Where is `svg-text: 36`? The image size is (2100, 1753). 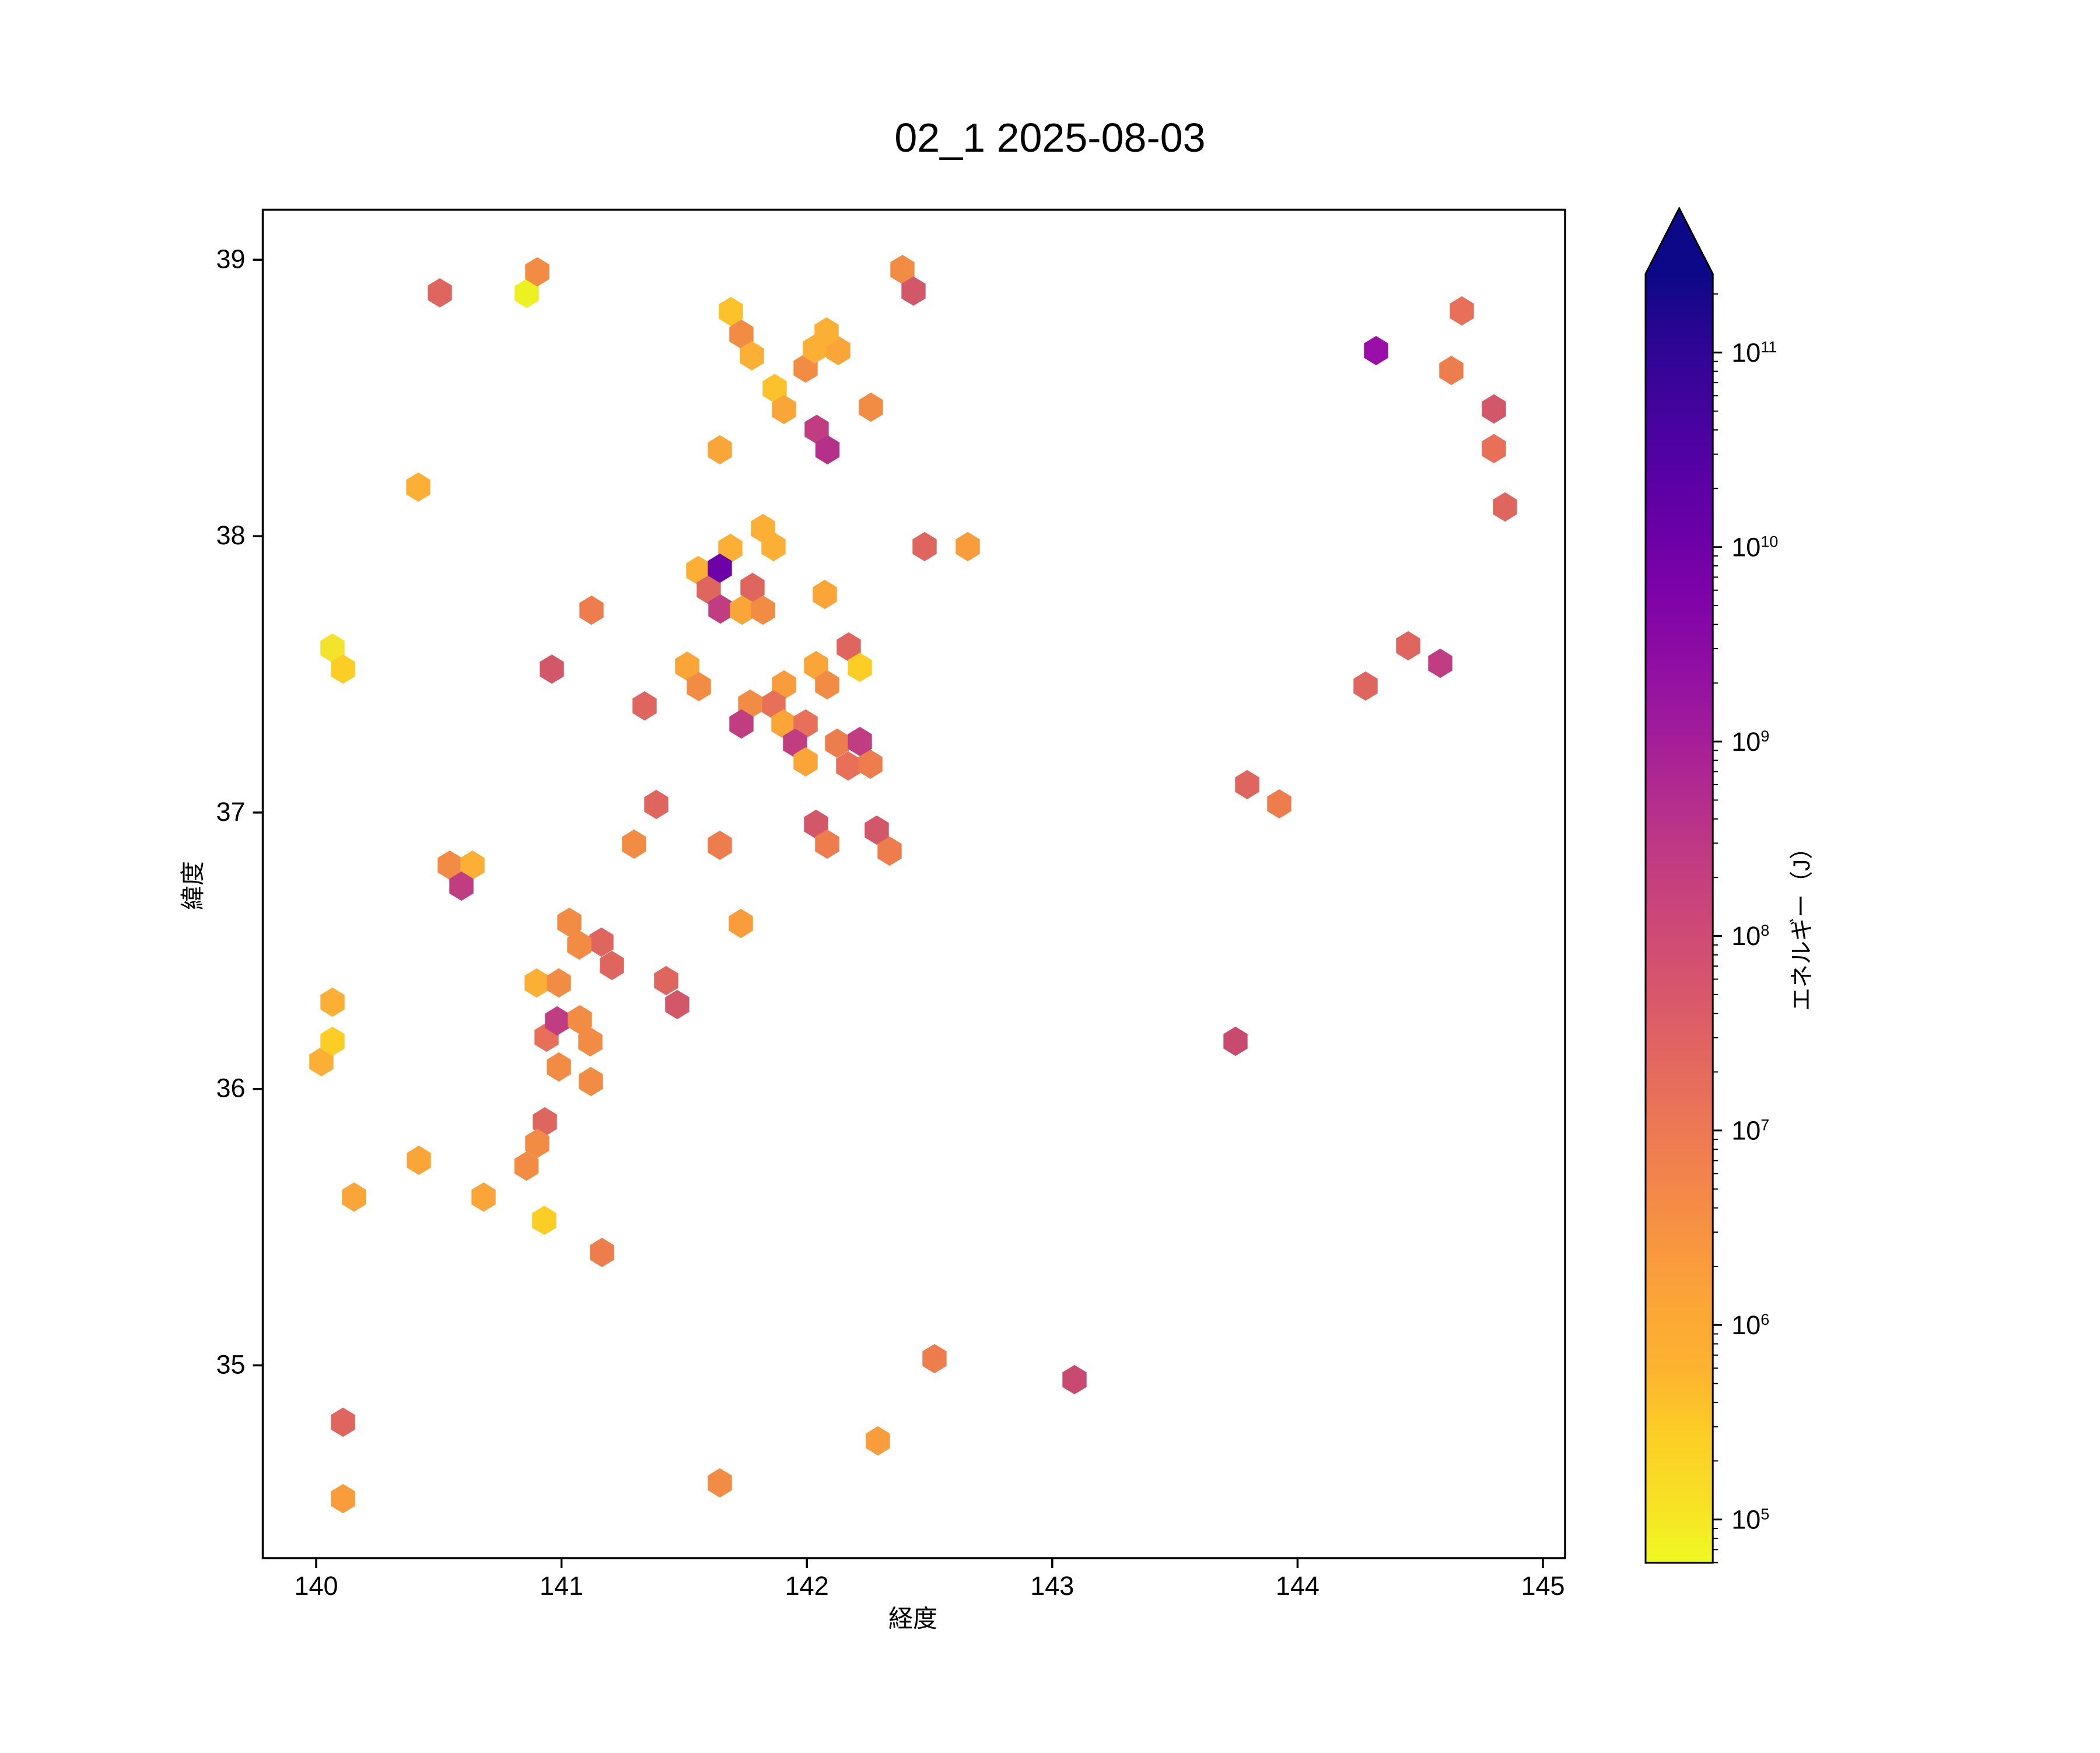 svg-text: 36 is located at coordinates (230, 1088).